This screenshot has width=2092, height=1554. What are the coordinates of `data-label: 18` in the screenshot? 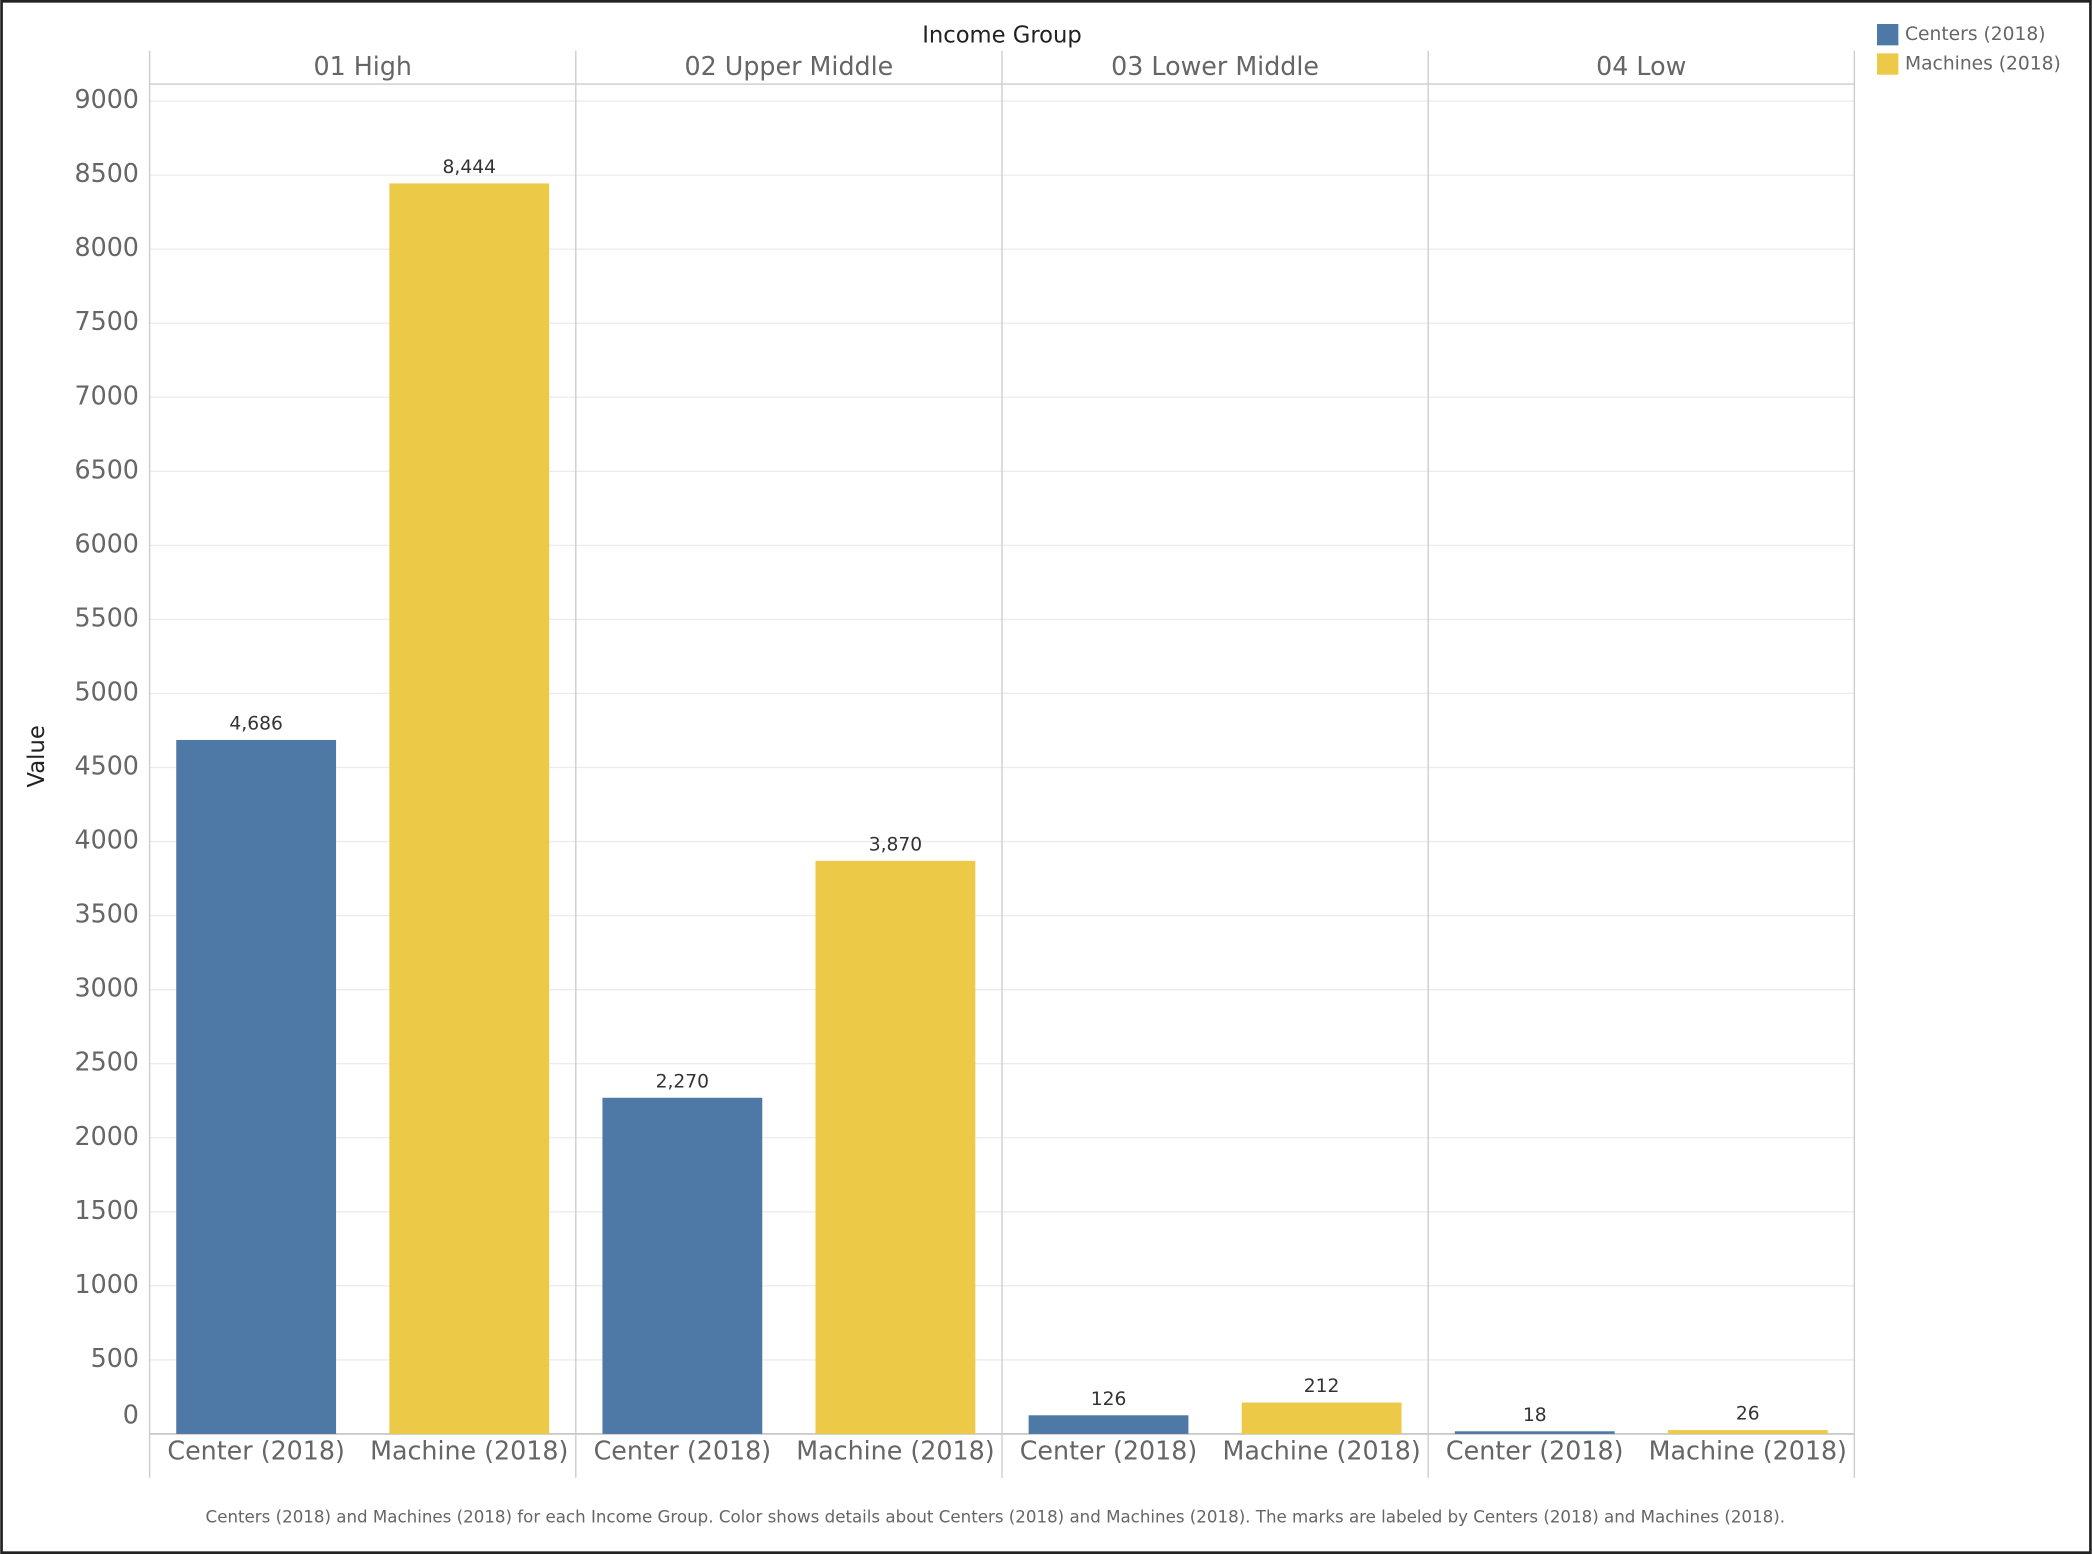 It's located at (1535, 1415).